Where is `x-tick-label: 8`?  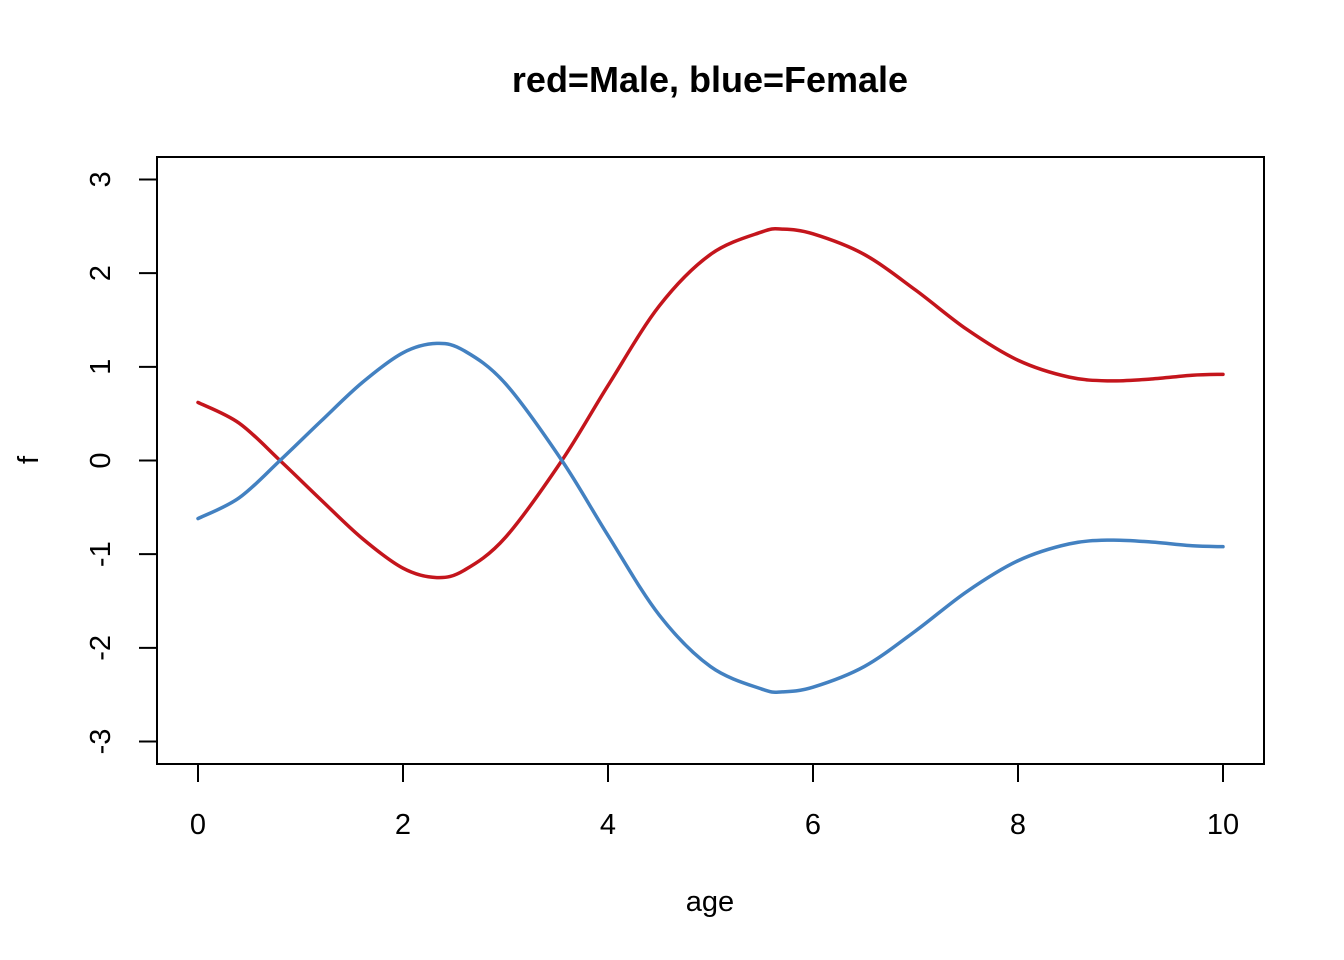
x-tick-label: 8 is located at coordinates (1018, 825).